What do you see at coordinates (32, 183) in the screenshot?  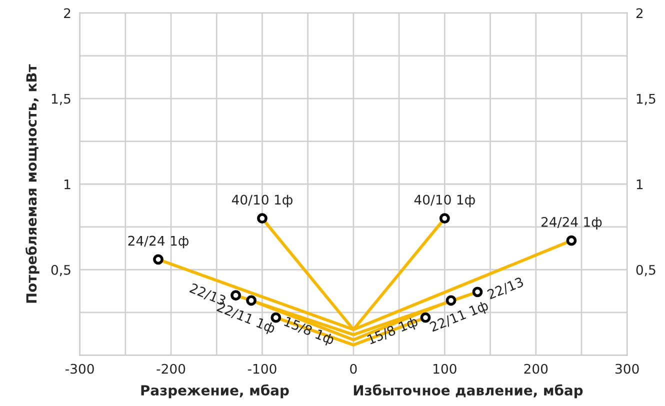 I see `y-axis-title: Потребляемая мощность, кВт` at bounding box center [32, 183].